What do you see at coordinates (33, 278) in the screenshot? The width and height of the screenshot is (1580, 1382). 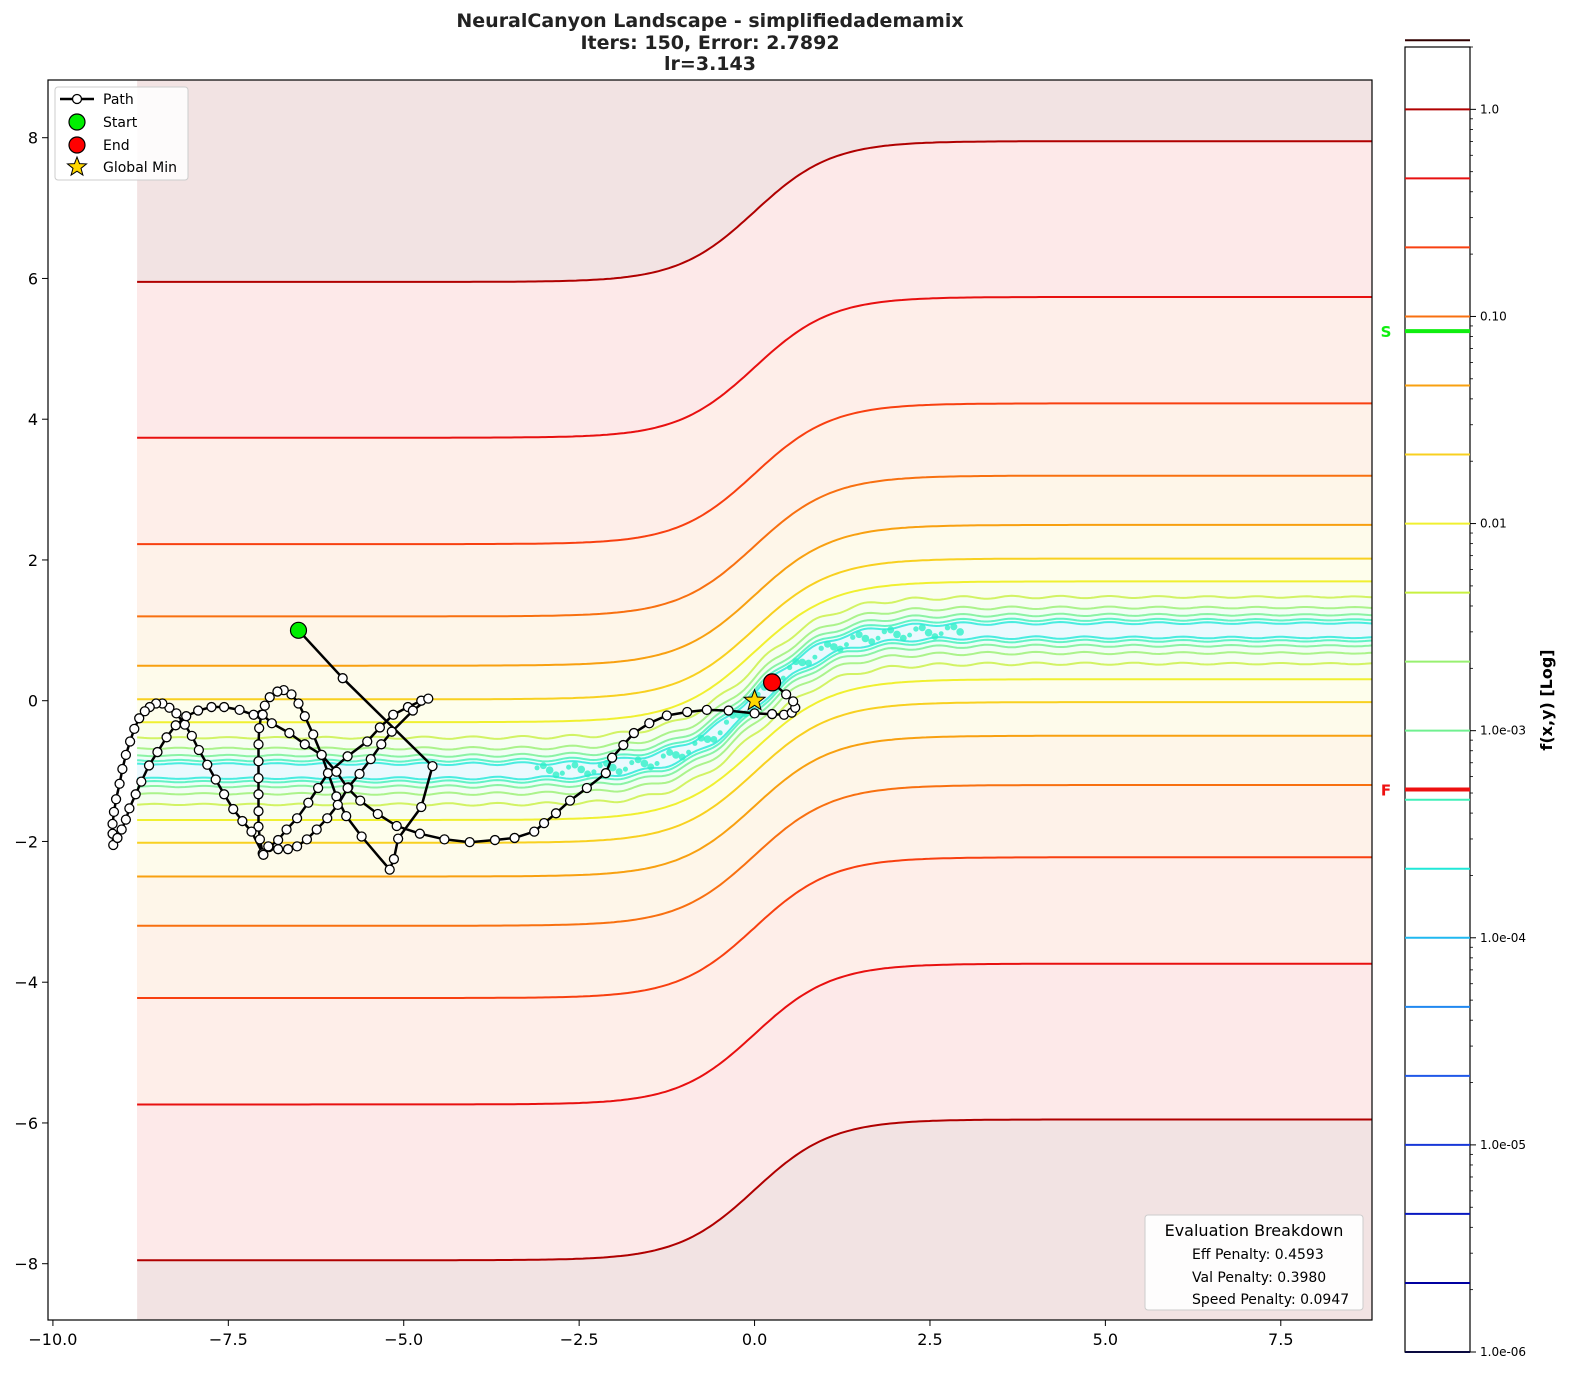 I see `y-tick-label: 6` at bounding box center [33, 278].